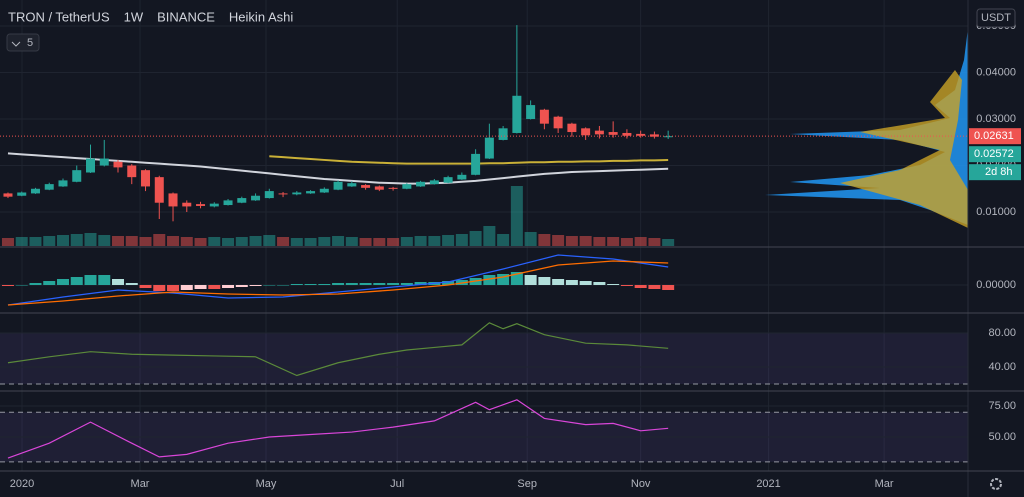 Image resolution: width=1024 pixels, height=497 pixels. I want to click on currency-box, so click(996, 18).